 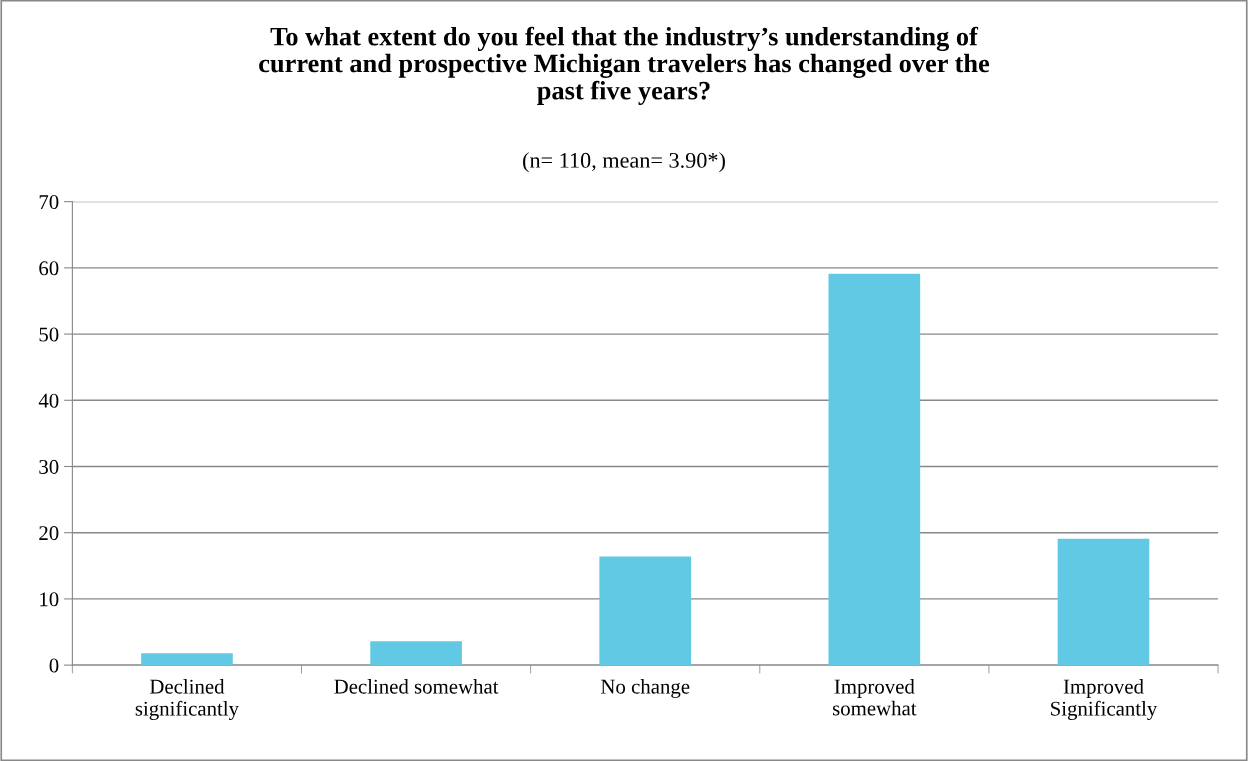 I want to click on y-tick-label: 20, so click(x=49, y=533).